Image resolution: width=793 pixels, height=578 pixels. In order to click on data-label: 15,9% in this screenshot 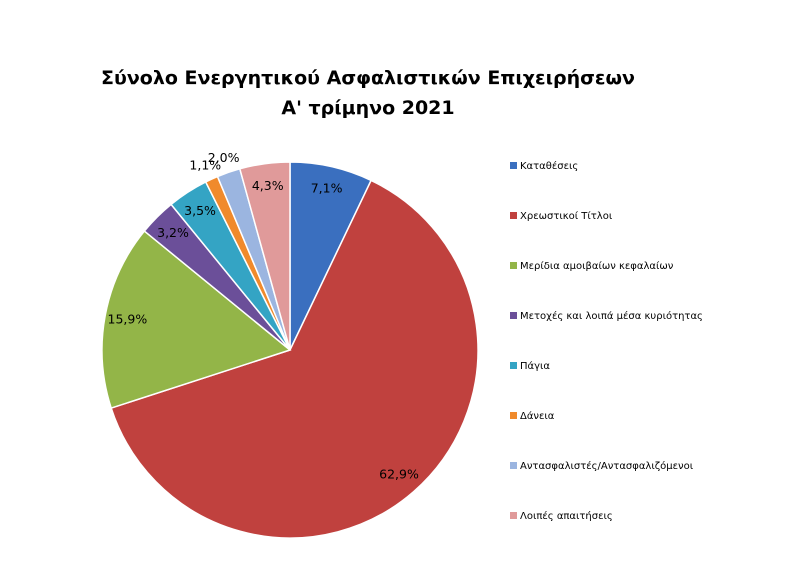, I will do `click(128, 319)`.